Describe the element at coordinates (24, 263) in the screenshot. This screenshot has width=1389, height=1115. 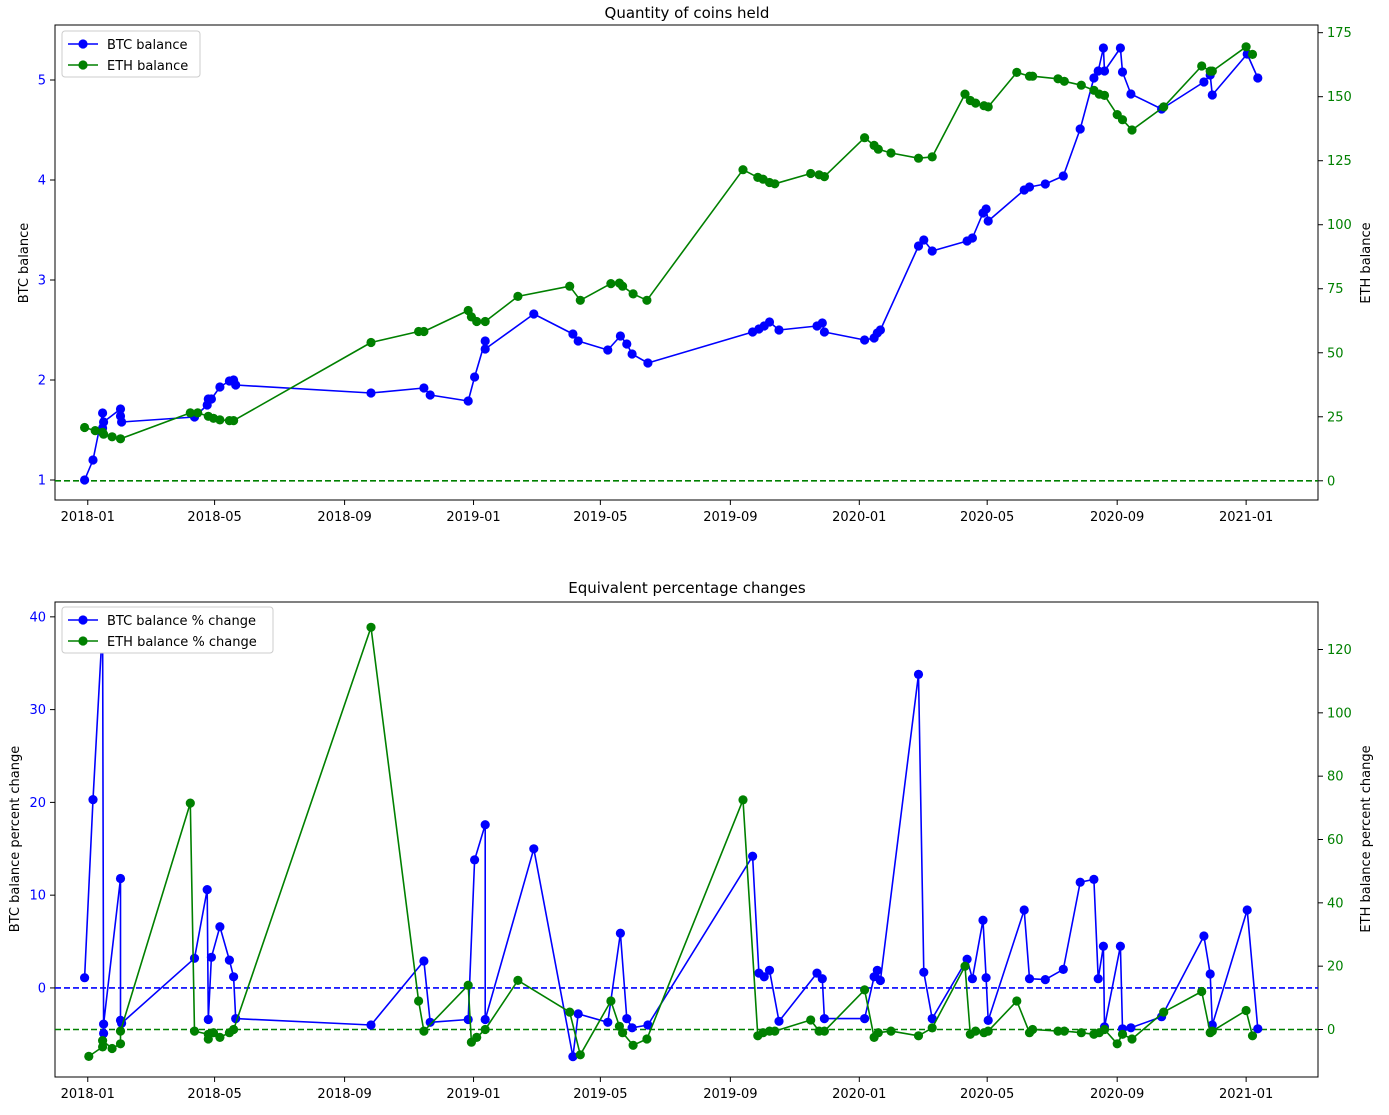
I see `left-axis-label: BTC balance` at that location.